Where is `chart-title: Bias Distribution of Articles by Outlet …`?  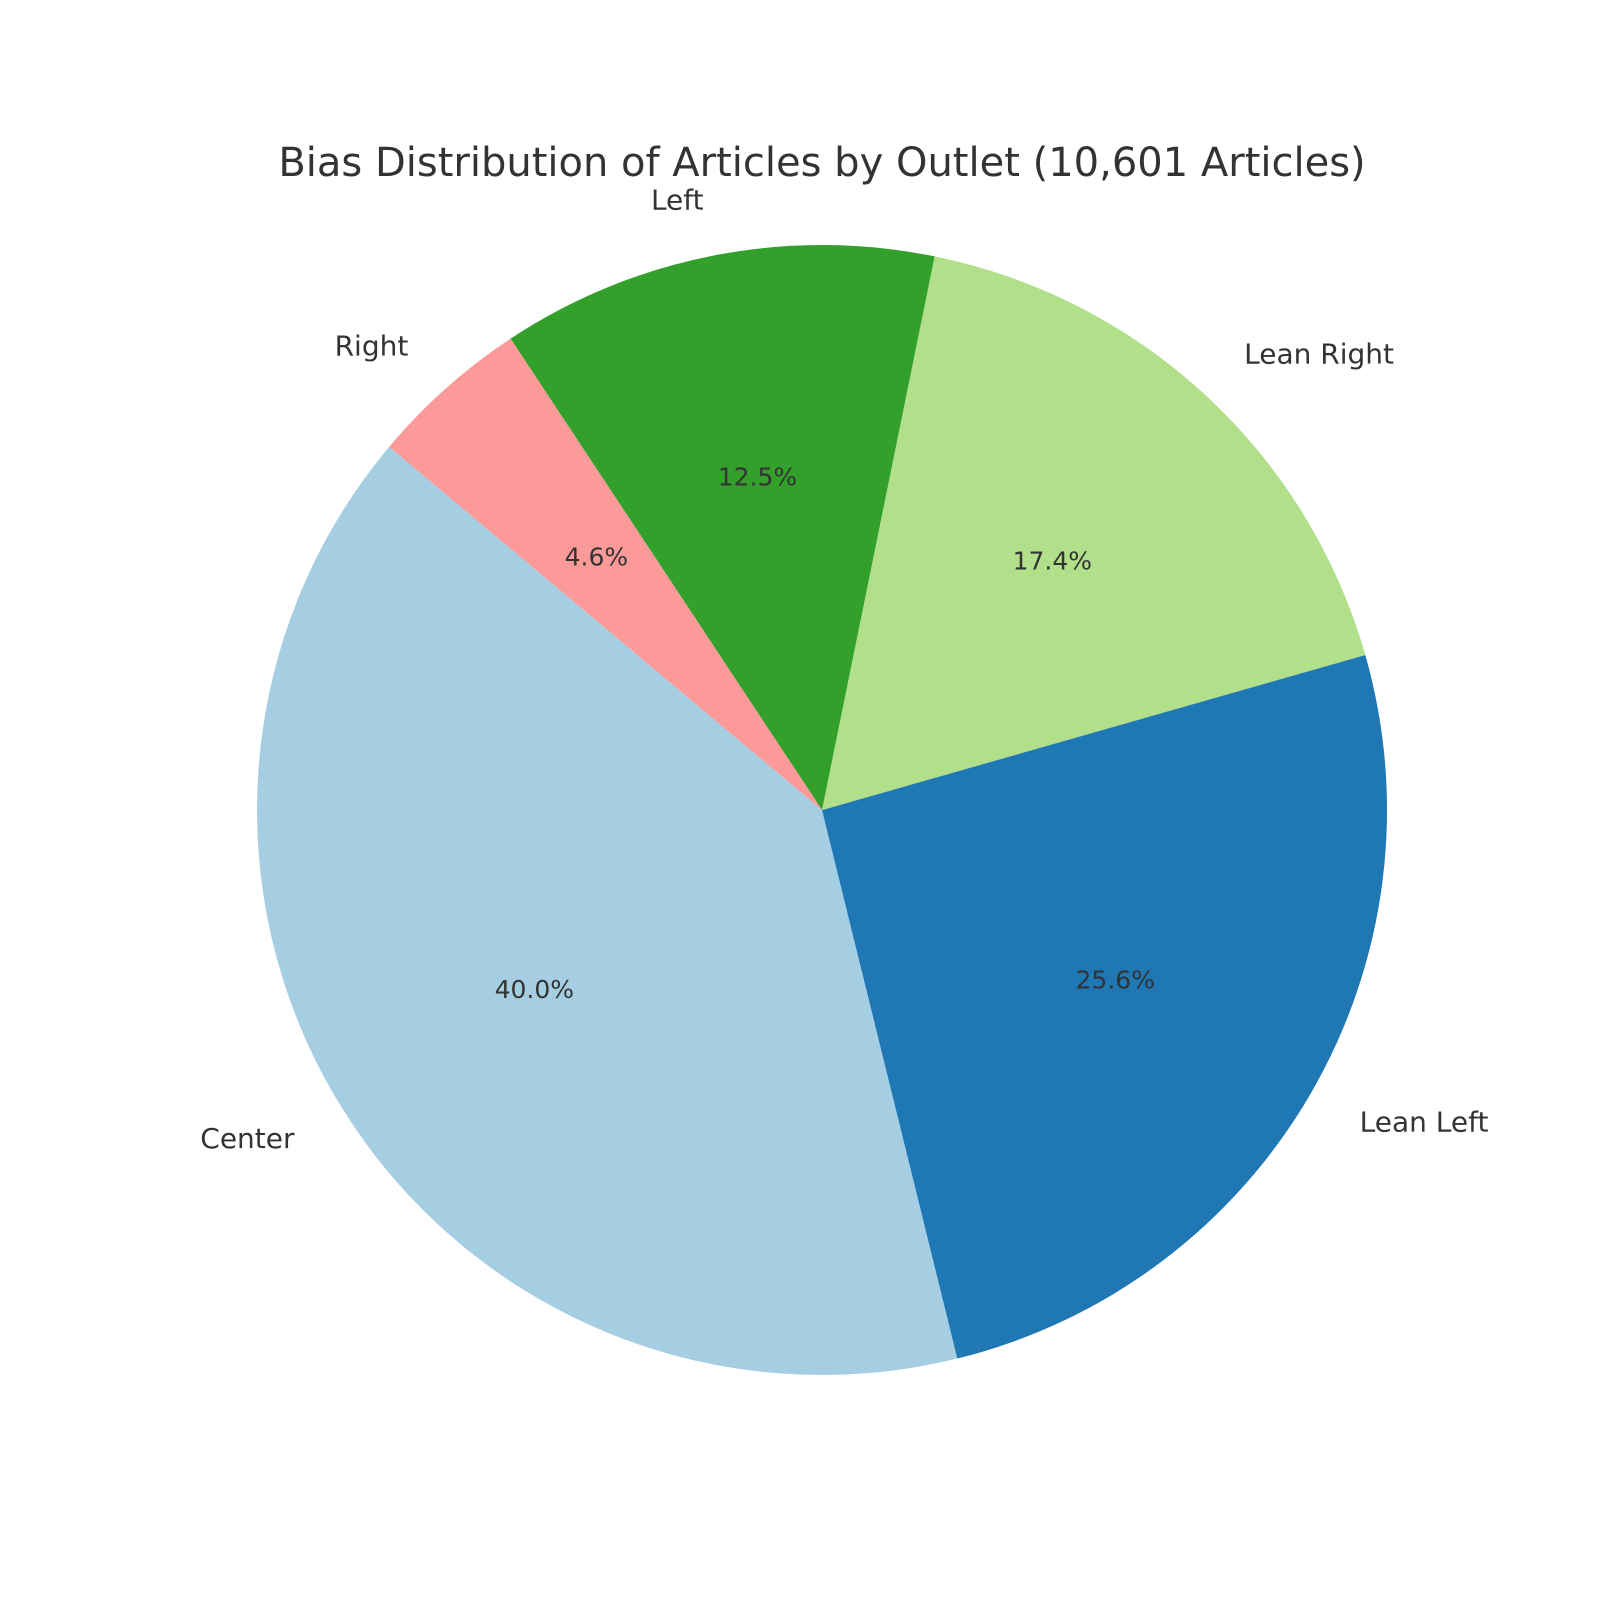
chart-title: Bias Distribution of Articles by Outlet … is located at coordinates (821, 163).